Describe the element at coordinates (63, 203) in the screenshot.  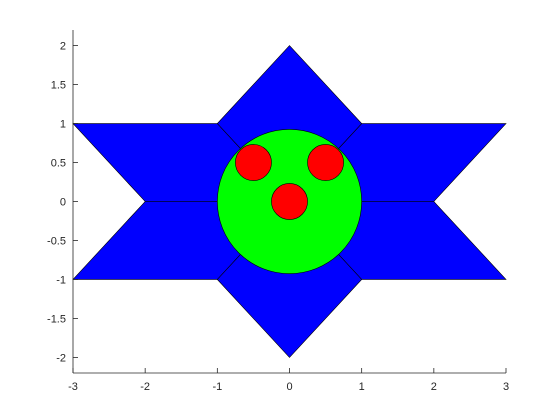
I see `y-tick-label: 0` at that location.